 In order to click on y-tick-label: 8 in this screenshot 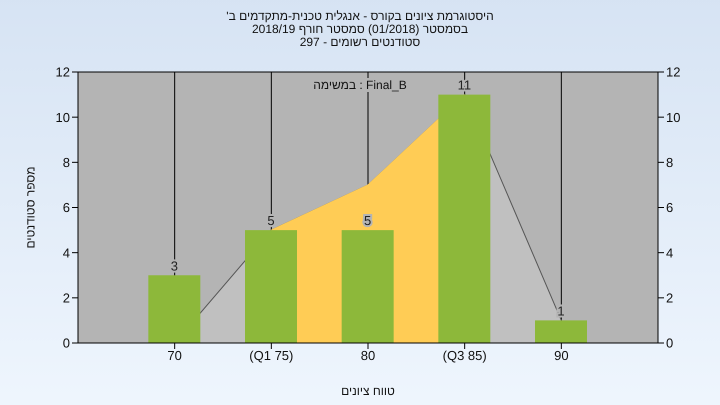, I will do `click(66, 162)`.